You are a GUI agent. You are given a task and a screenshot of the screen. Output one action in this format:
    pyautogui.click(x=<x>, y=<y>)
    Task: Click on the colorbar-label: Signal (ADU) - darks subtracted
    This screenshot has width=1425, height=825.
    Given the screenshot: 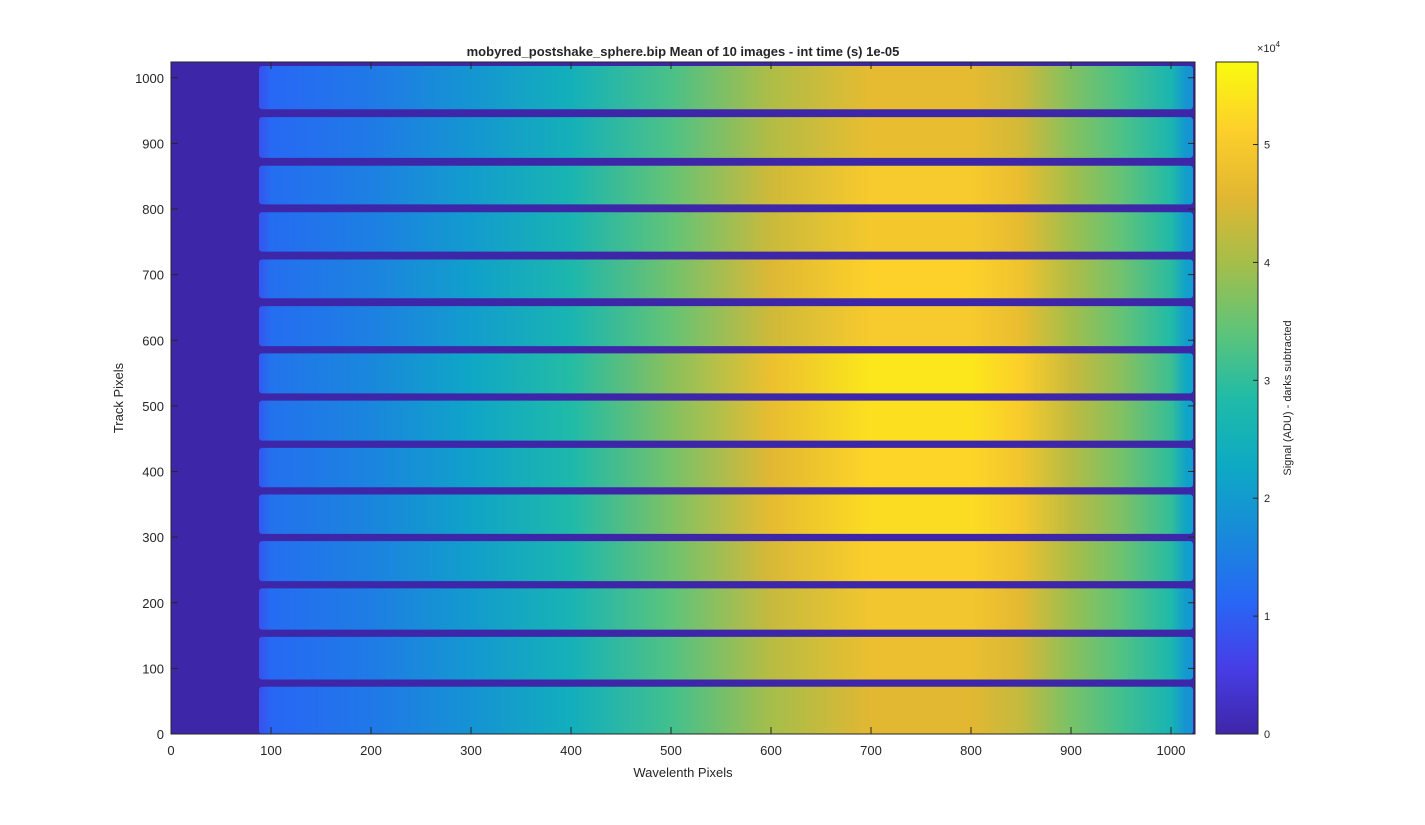 What is the action you would take?
    pyautogui.click(x=1288, y=397)
    